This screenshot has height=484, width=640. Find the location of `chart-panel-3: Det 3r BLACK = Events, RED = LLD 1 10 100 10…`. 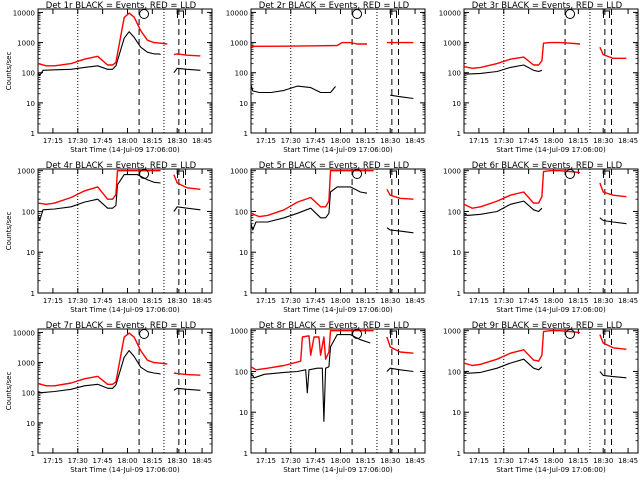

chart-panel-3: Det 3r BLACK = Events, RED = LLD 1 10 100 10… is located at coordinates (539, 77).